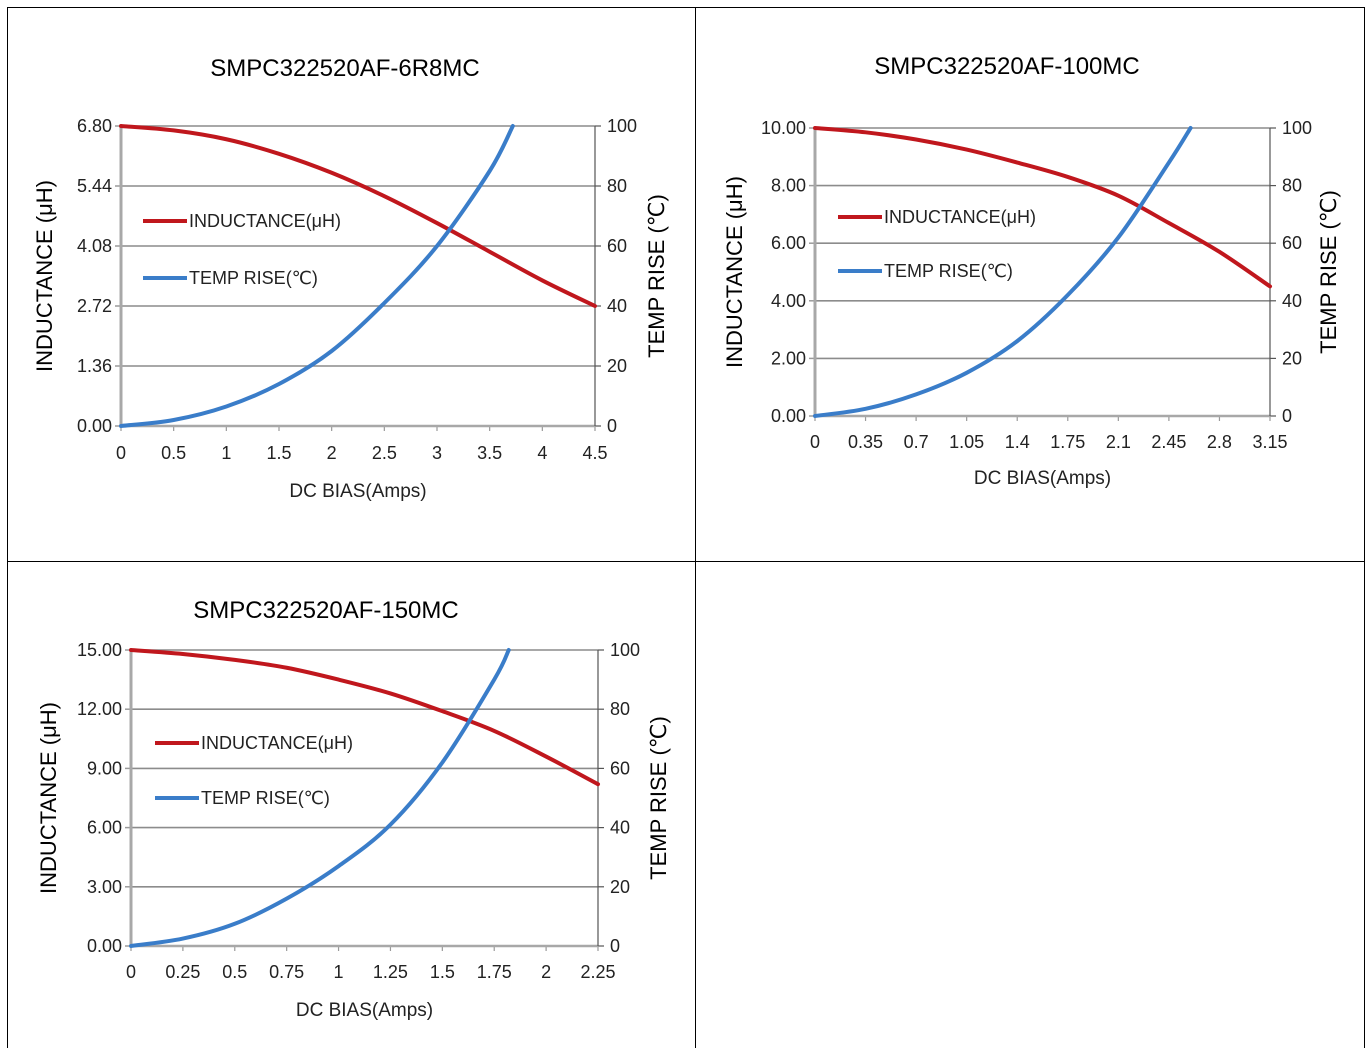 The image size is (1372, 1048). What do you see at coordinates (384, 453) in the screenshot?
I see `x-tick-label: 2.5` at bounding box center [384, 453].